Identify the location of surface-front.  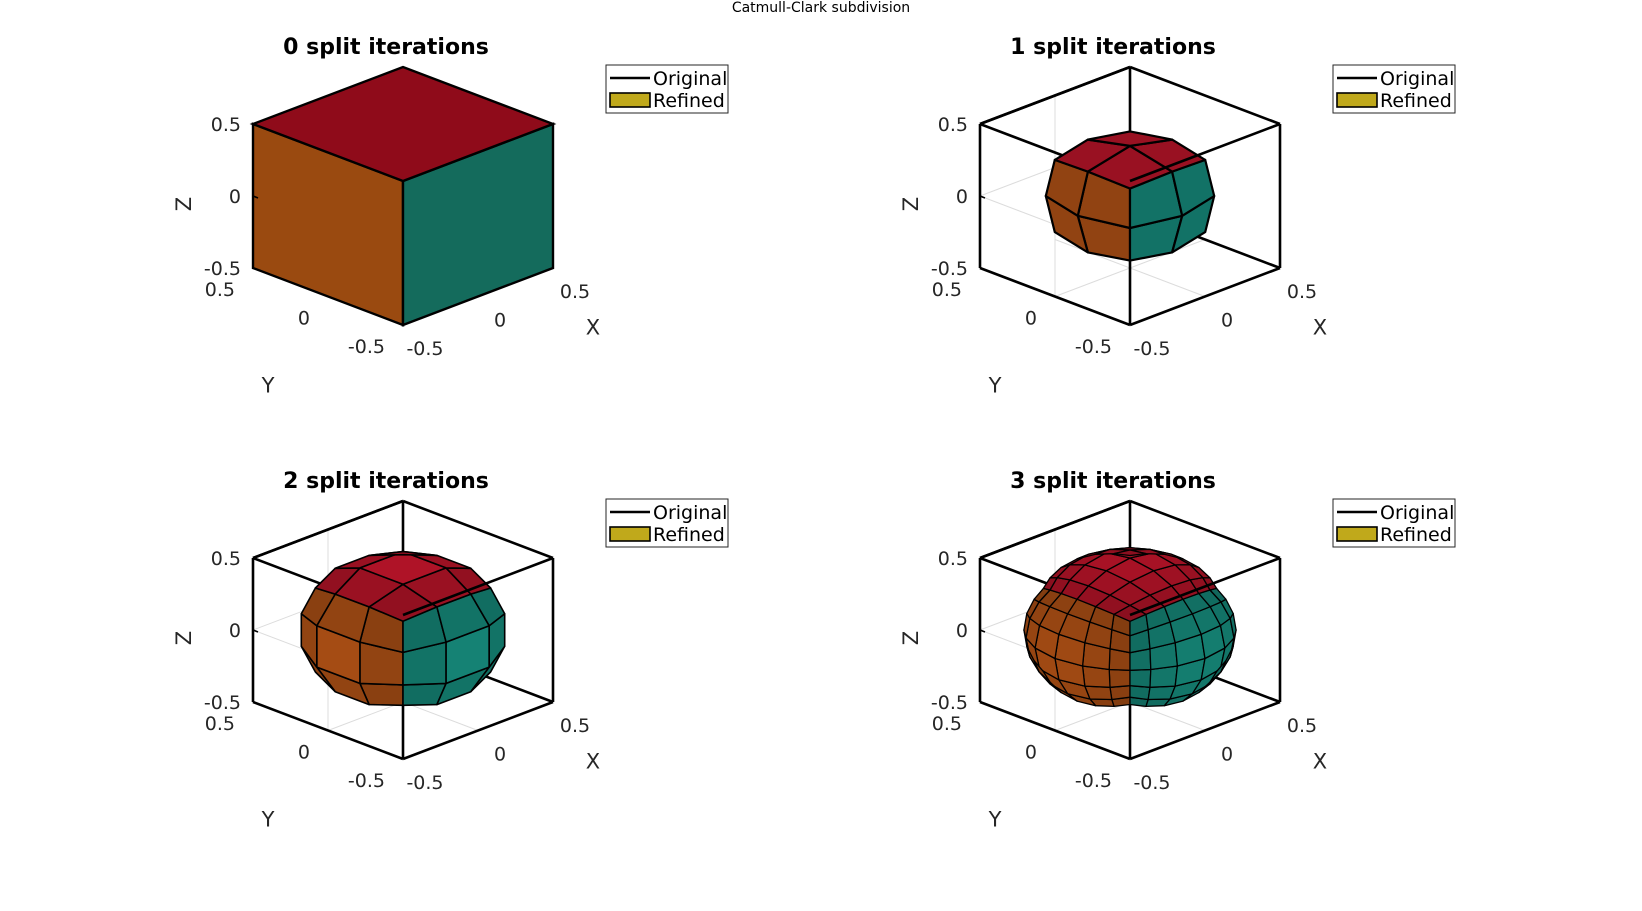
(1183, 647).